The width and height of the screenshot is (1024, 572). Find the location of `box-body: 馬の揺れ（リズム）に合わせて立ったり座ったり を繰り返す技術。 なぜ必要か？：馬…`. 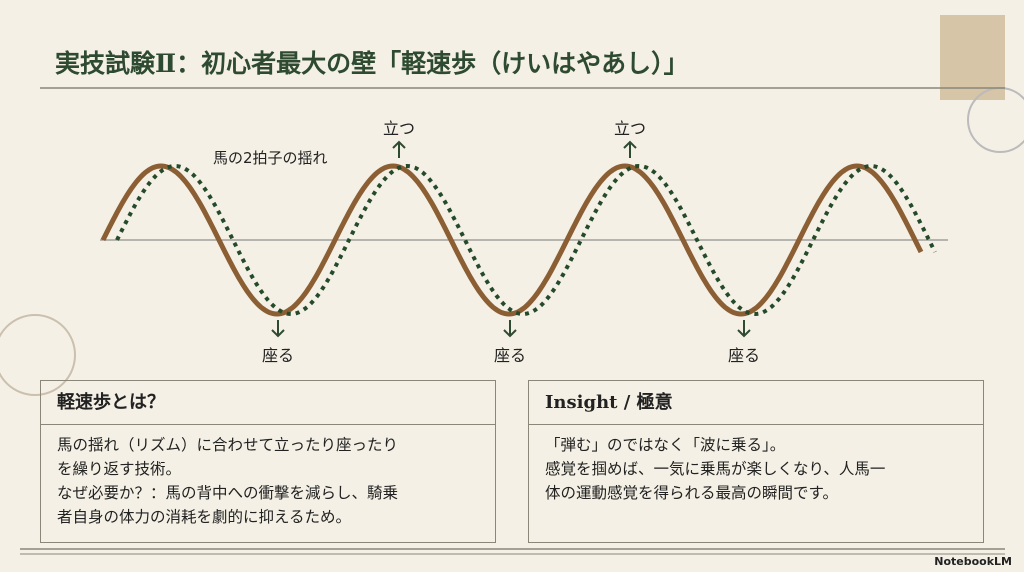

box-body: 馬の揺れ（リズム）に合わせて立ったり座ったり を繰り返す技術。 なぜ必要か？：馬… is located at coordinates (268, 477).